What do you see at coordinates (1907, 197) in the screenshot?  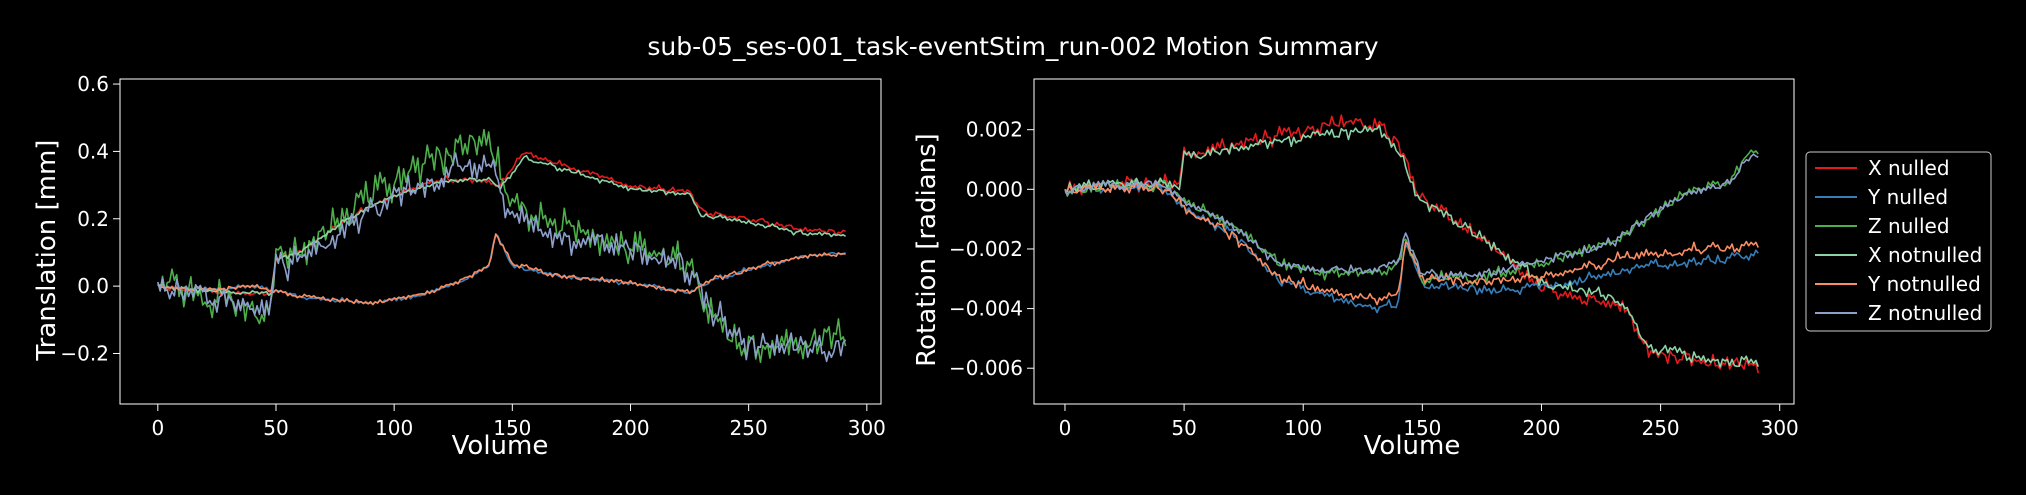 I see `legend-label-y-nulled: Y nulled` at bounding box center [1907, 197].